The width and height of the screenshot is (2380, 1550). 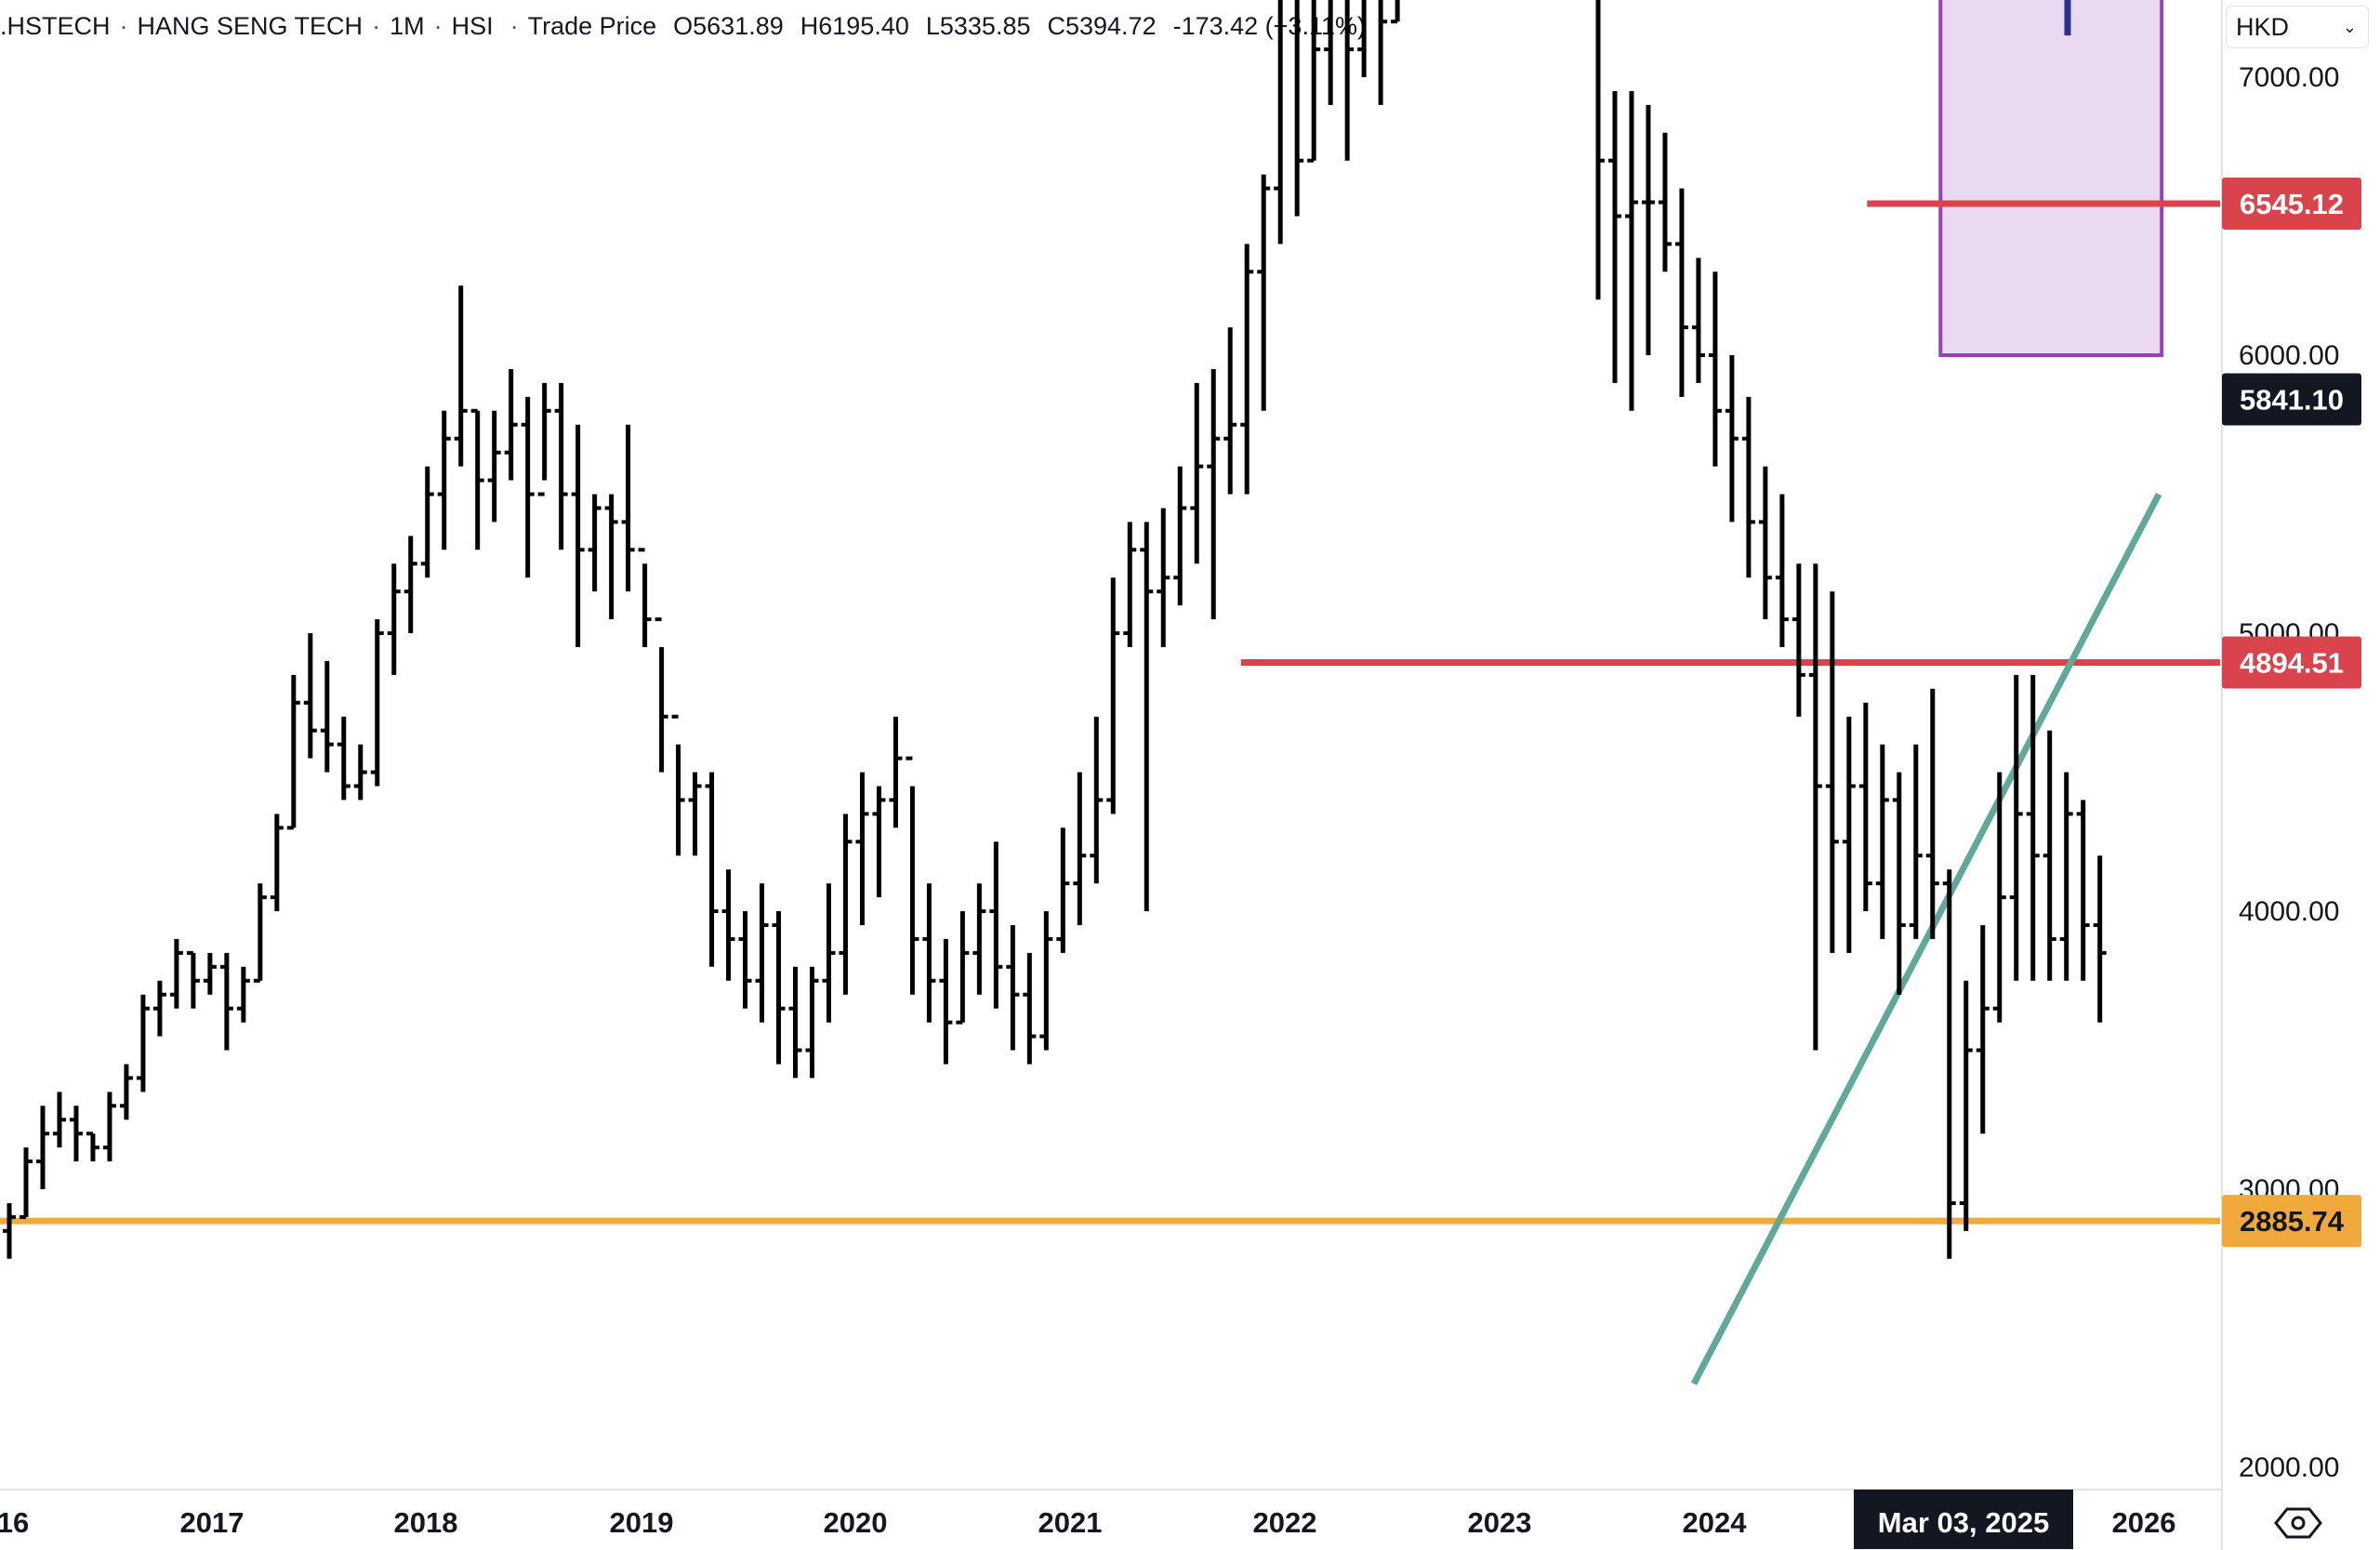 What do you see at coordinates (854, 25) in the screenshot?
I see `high-value: H6195.40` at bounding box center [854, 25].